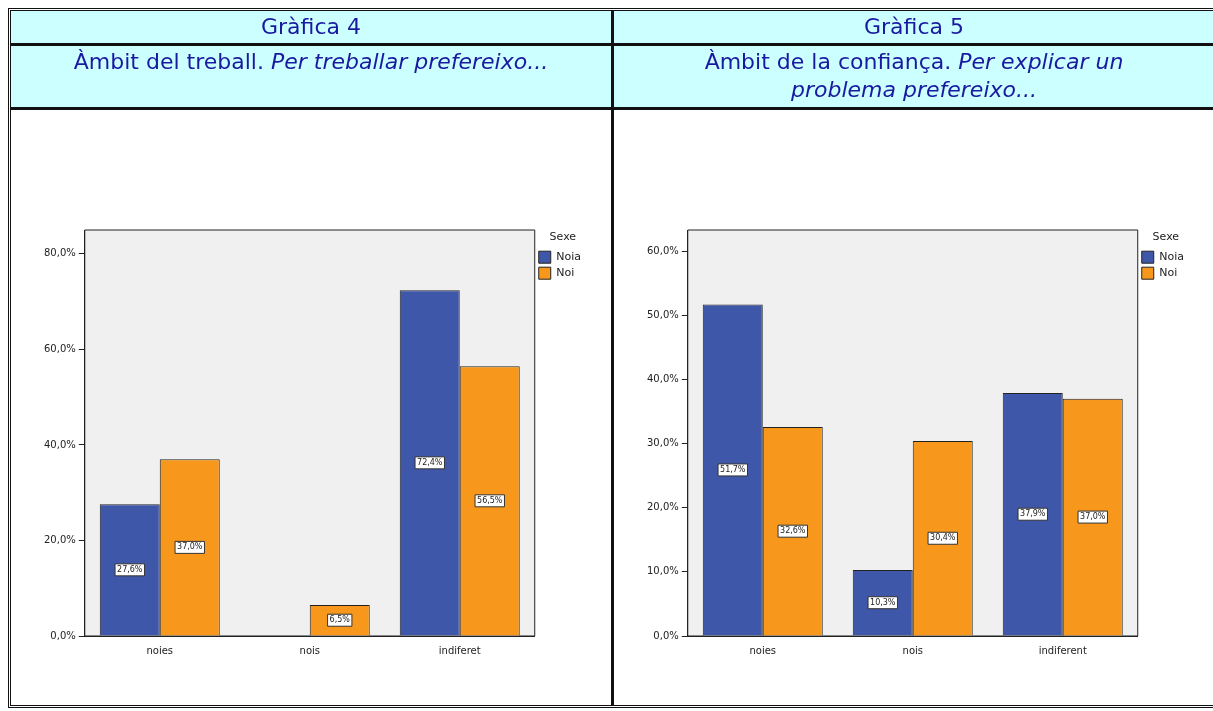  Describe the element at coordinates (662, 314) in the screenshot. I see `y-tick-label: 50,0%` at that location.